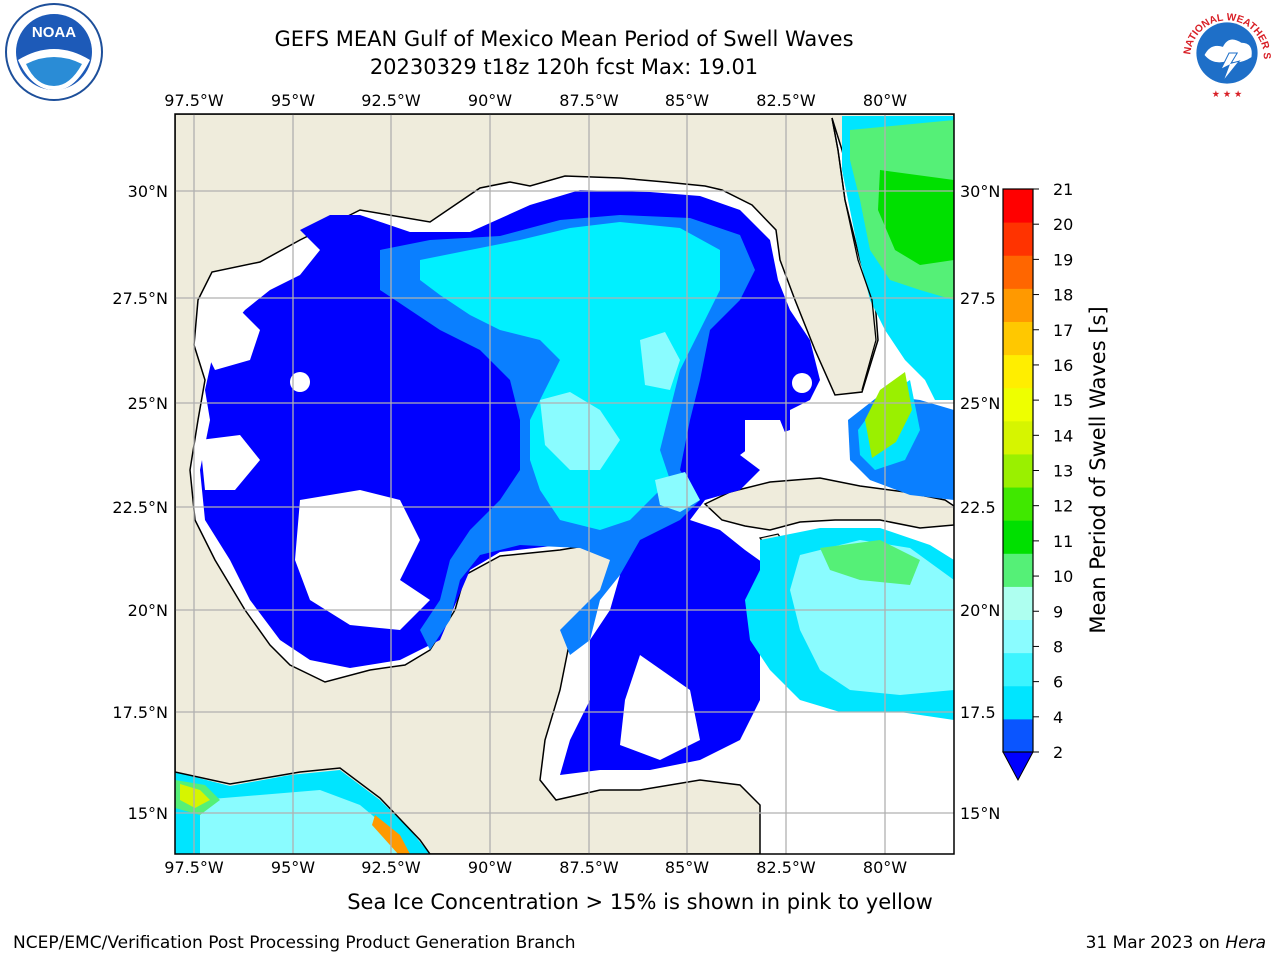  What do you see at coordinates (570, 376) in the screenshot?
I see `swell-region-cyan` at bounding box center [570, 376].